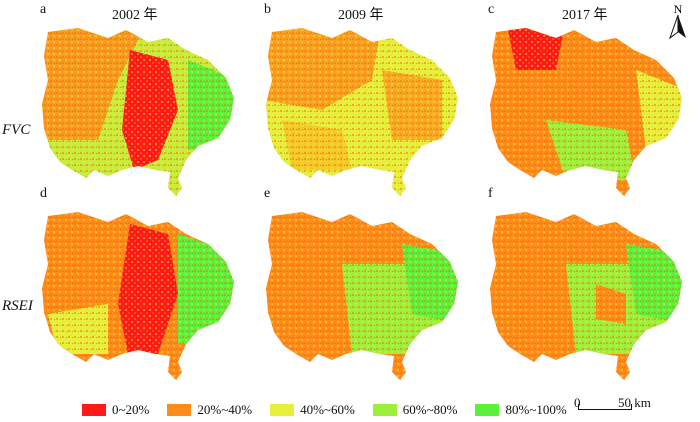 This screenshot has width=700, height=422. I want to click on legend: 0~20% 20%~40% 40%~60% 60%~80% 80%~100%, so click(333, 410).